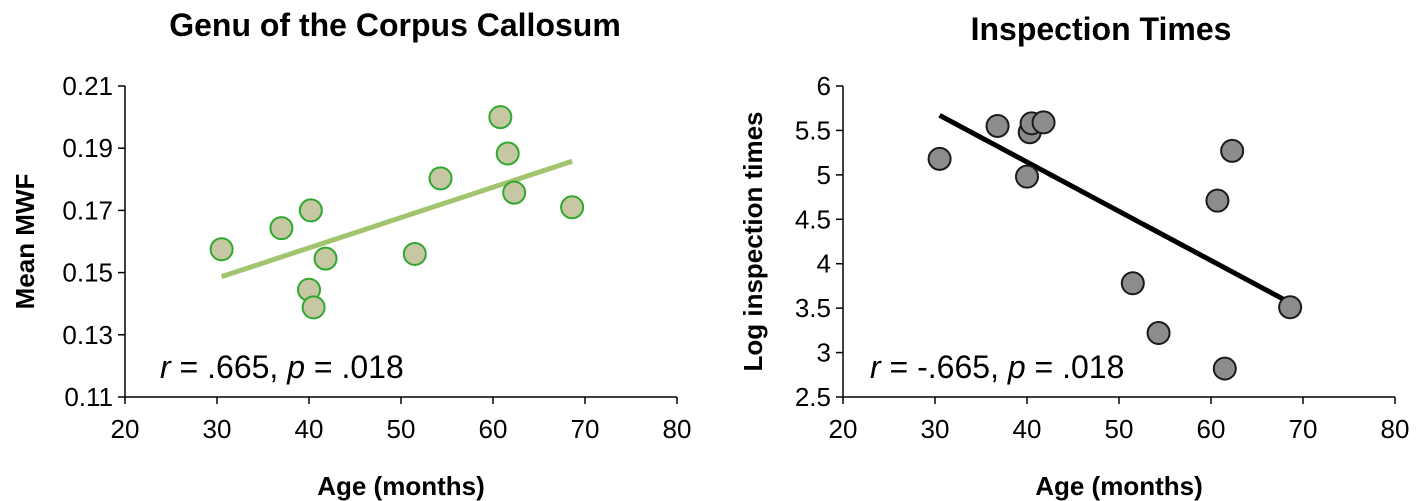 This screenshot has width=1427, height=501. What do you see at coordinates (813, 397) in the screenshot?
I see `y-tick-label: 2.5` at bounding box center [813, 397].